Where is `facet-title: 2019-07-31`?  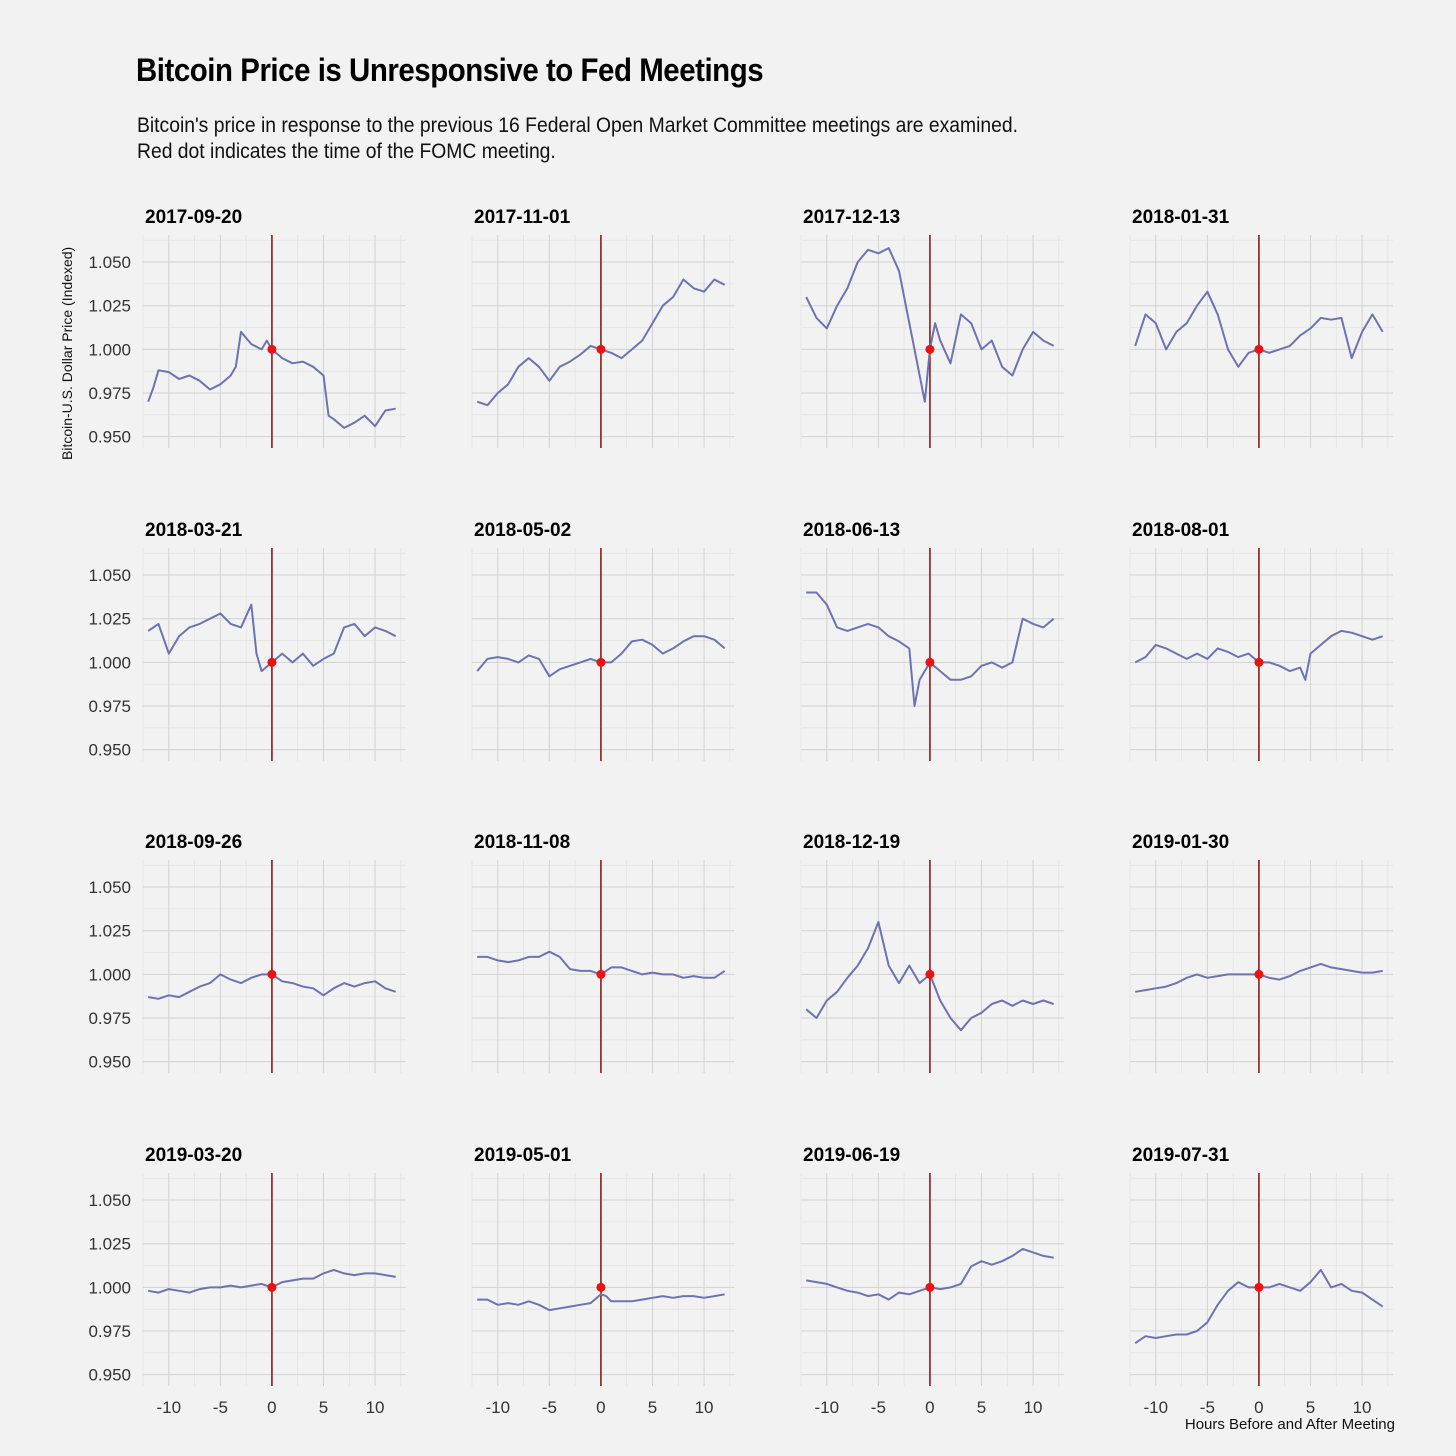 facet-title: 2019-07-31 is located at coordinates (1181, 1155).